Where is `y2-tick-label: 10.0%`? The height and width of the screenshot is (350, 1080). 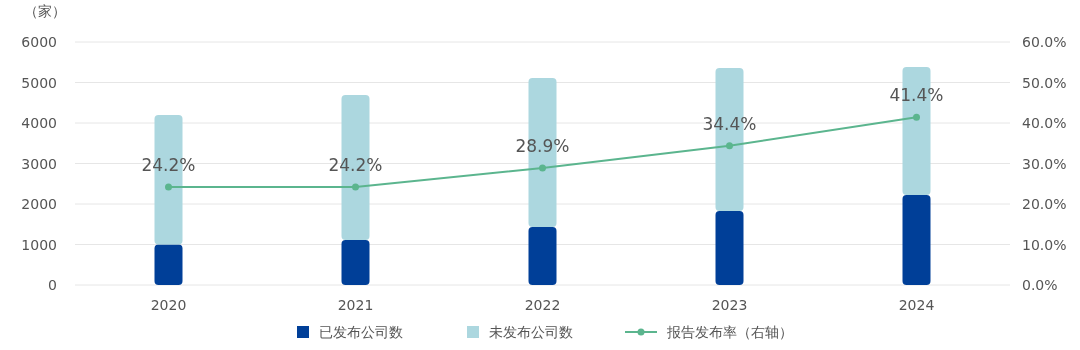 y2-tick-label: 10.0% is located at coordinates (1044, 244).